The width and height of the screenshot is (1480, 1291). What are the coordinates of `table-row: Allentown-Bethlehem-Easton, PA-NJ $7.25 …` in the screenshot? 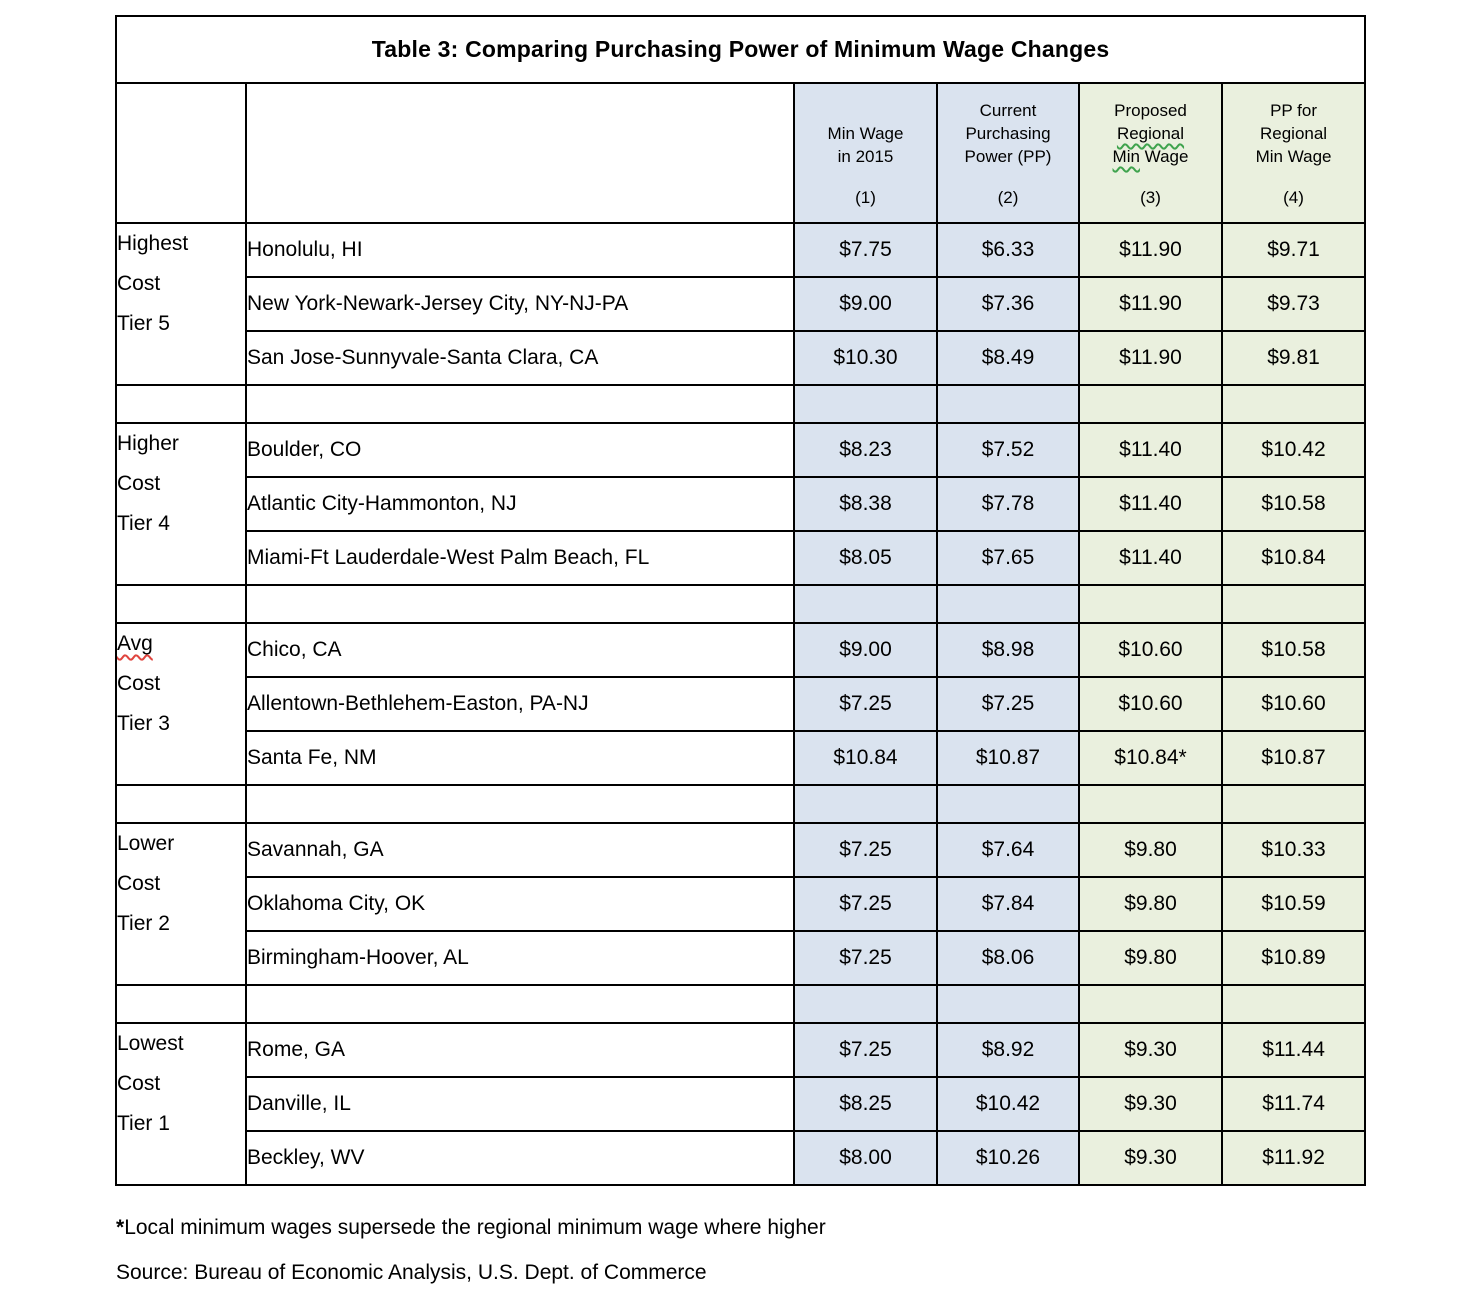 It's located at (741, 704).